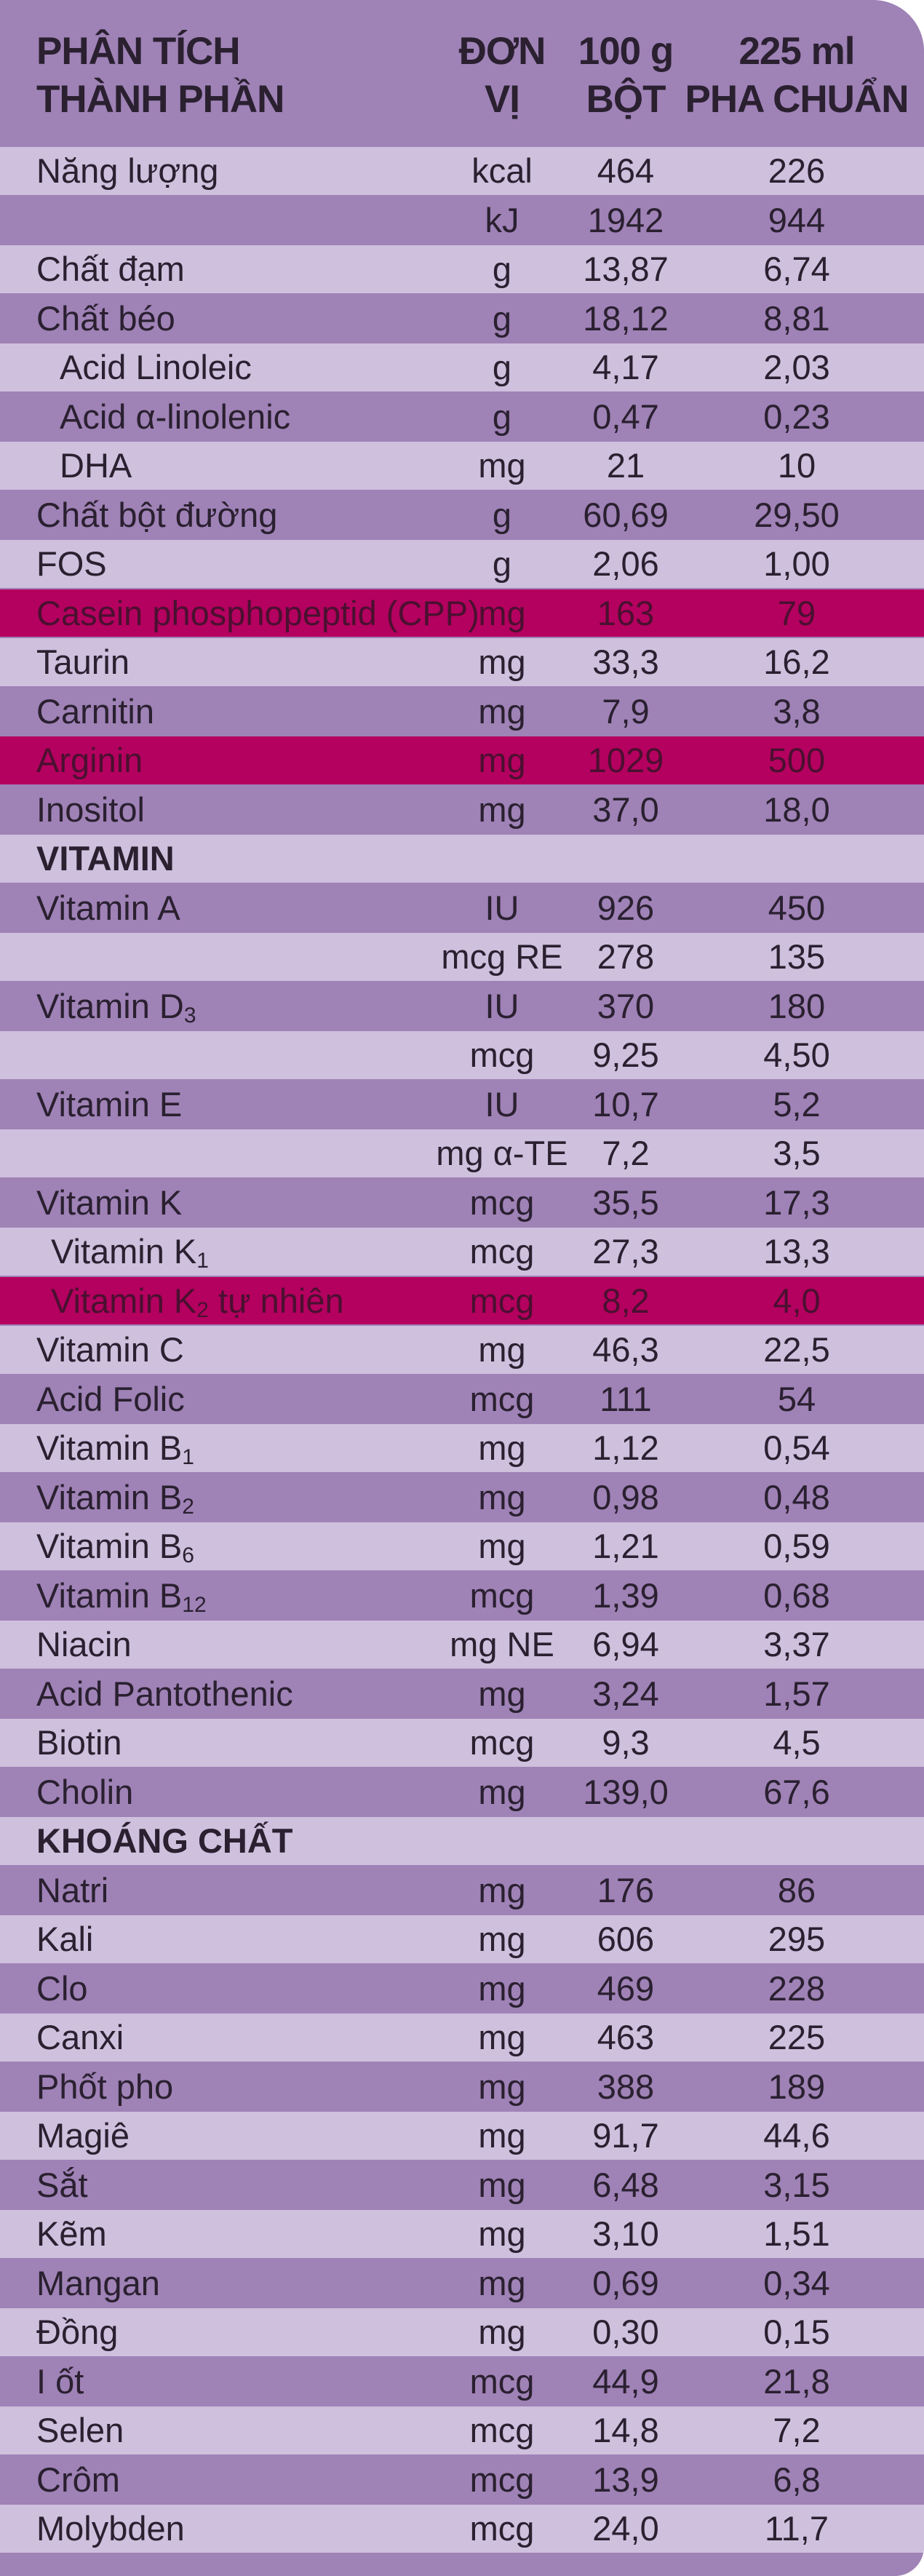  What do you see at coordinates (625, 2233) in the screenshot?
I see `row-value-100g: 3,10` at bounding box center [625, 2233].